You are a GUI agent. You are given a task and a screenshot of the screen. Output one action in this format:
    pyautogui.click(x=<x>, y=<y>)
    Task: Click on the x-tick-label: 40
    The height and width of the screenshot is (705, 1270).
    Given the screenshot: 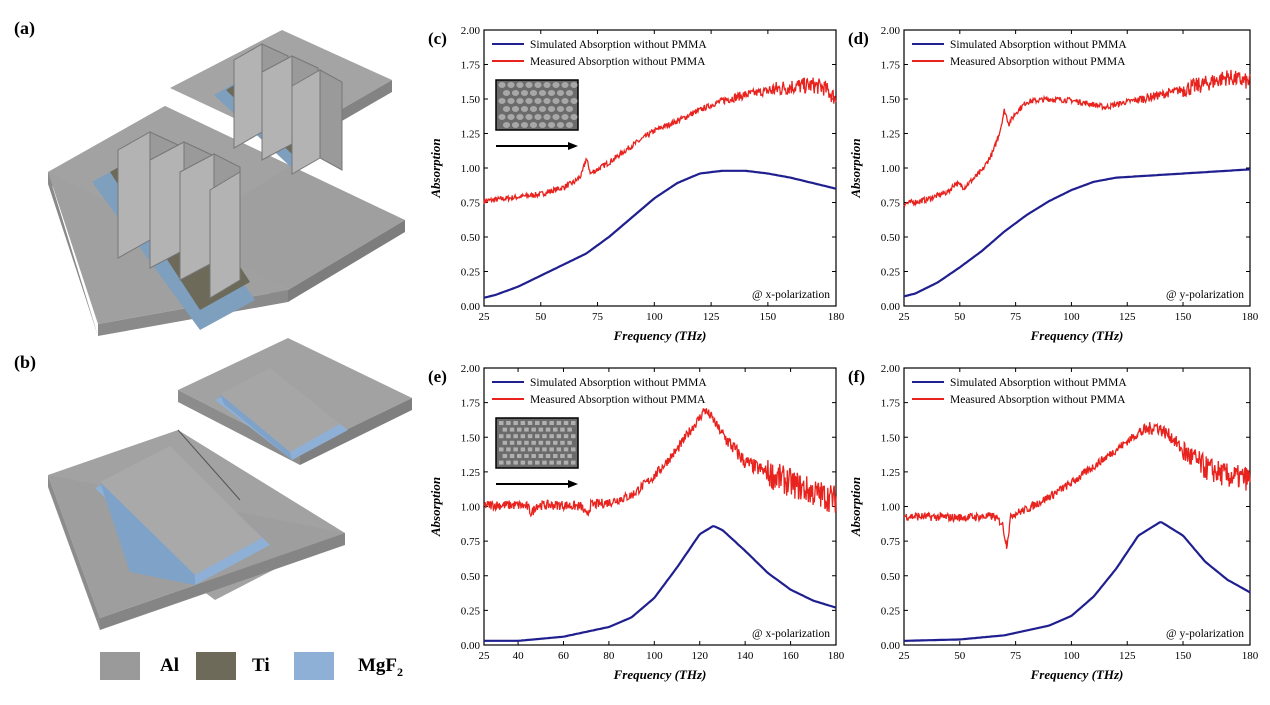 What is the action you would take?
    pyautogui.click(x=519, y=656)
    